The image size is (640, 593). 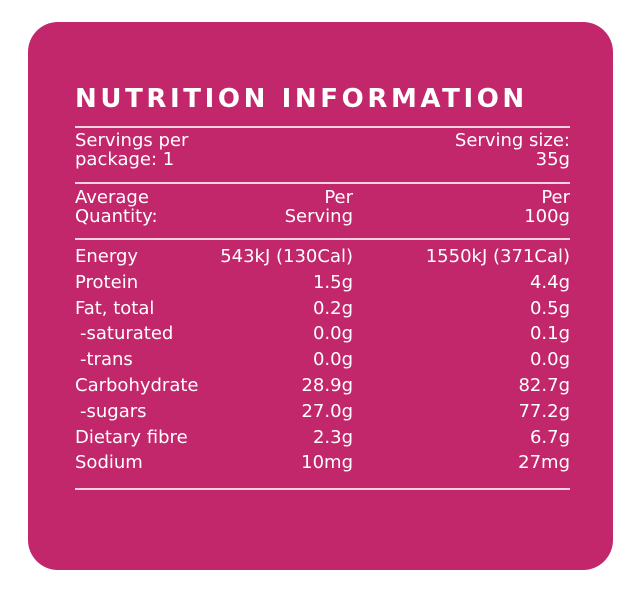 I want to click on nutrient-name: Sodium, so click(x=109, y=463).